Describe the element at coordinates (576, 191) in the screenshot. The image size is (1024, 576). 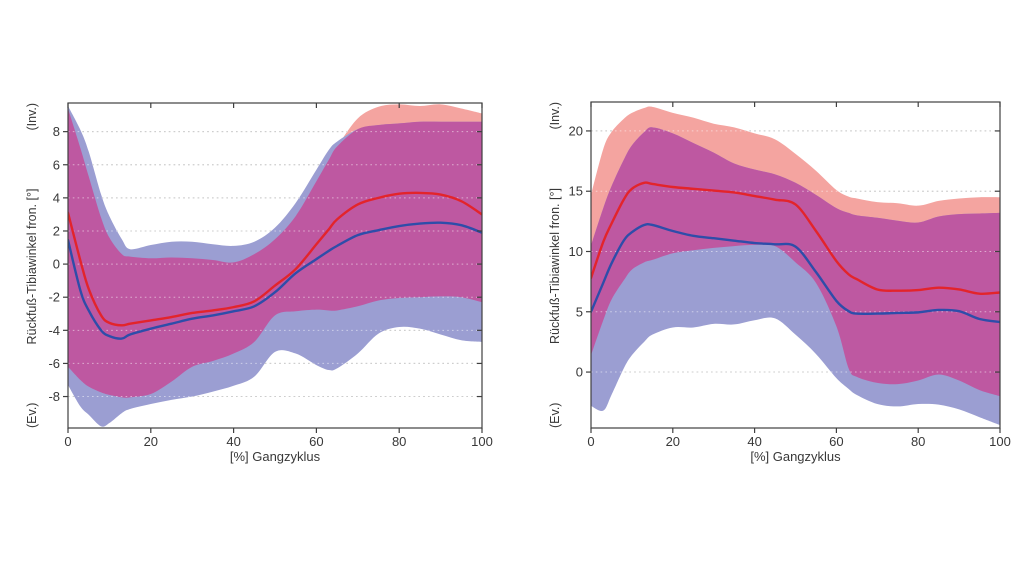
I see `y-tick-label: 15` at that location.